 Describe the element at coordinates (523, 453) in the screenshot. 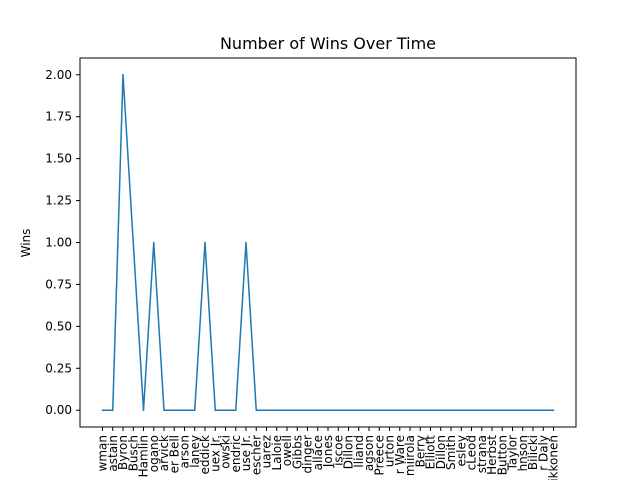

I see `x-tick-label: hnson` at that location.